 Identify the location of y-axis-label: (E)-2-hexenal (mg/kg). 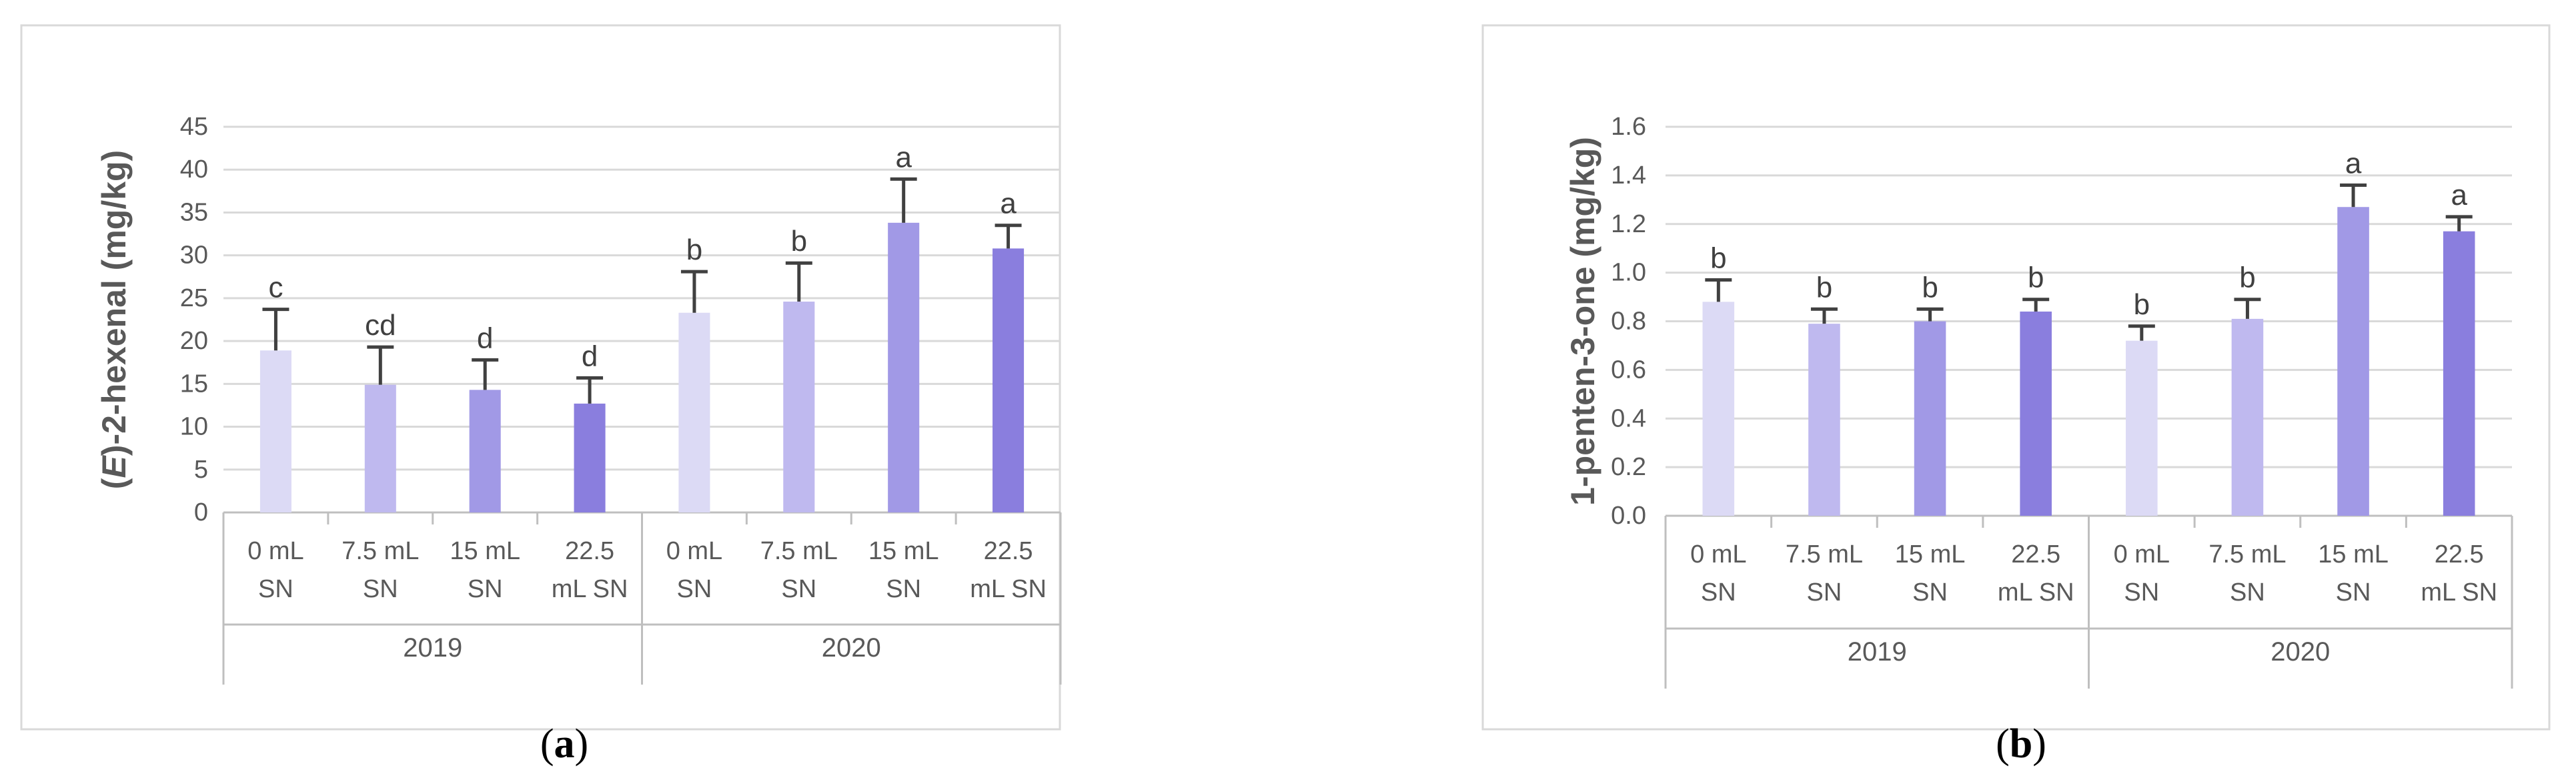
(114, 319).